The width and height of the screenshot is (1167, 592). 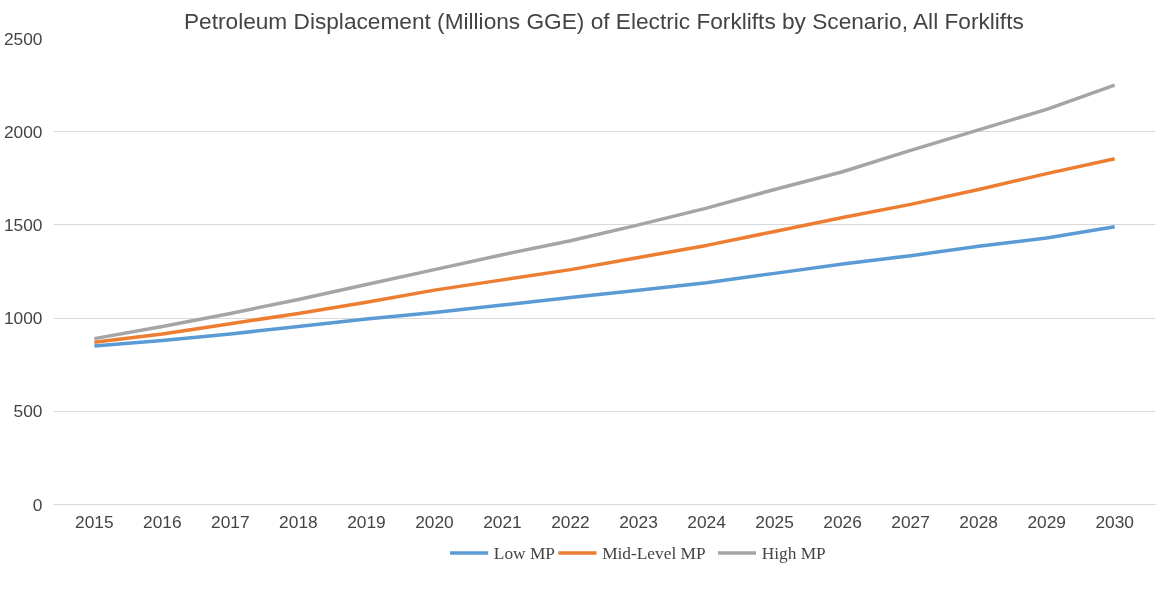 I want to click on x-tick-label: 2029, so click(x=1046, y=521).